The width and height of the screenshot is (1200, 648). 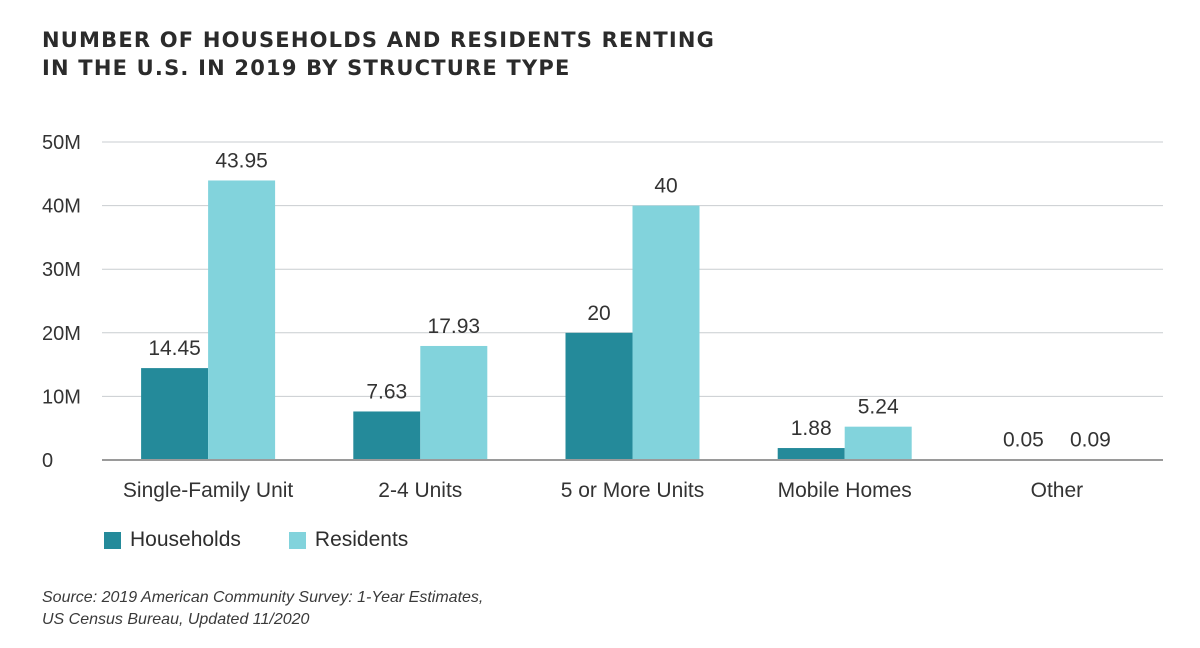 I want to click on data-label-residents: 40, so click(x=665, y=186).